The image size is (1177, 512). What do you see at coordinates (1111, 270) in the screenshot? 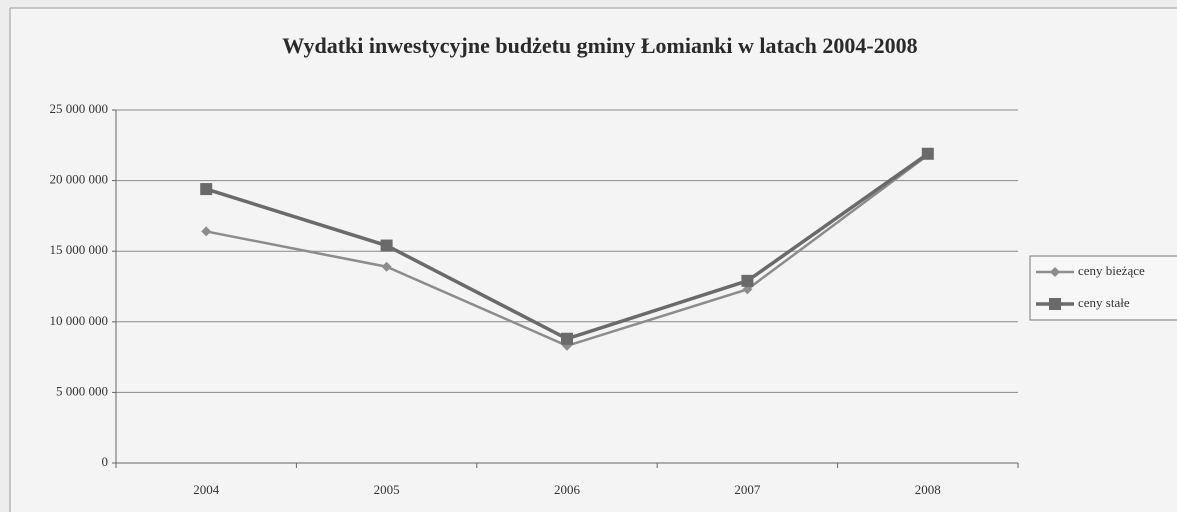
I see `legend-label: ceny bieżące` at bounding box center [1111, 270].